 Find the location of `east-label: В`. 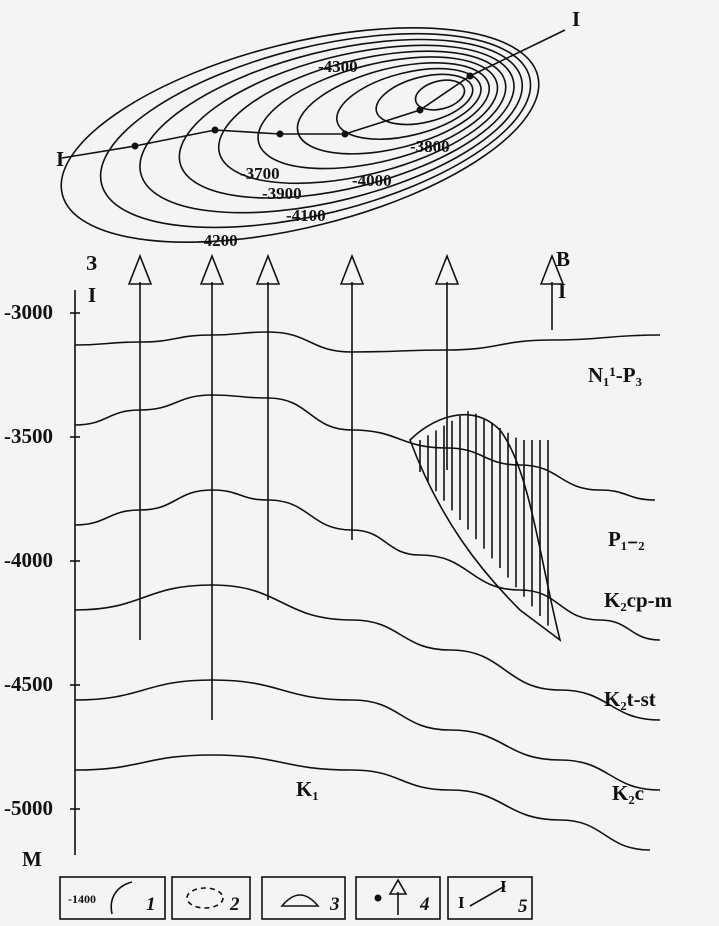

east-label: В is located at coordinates (563, 259).